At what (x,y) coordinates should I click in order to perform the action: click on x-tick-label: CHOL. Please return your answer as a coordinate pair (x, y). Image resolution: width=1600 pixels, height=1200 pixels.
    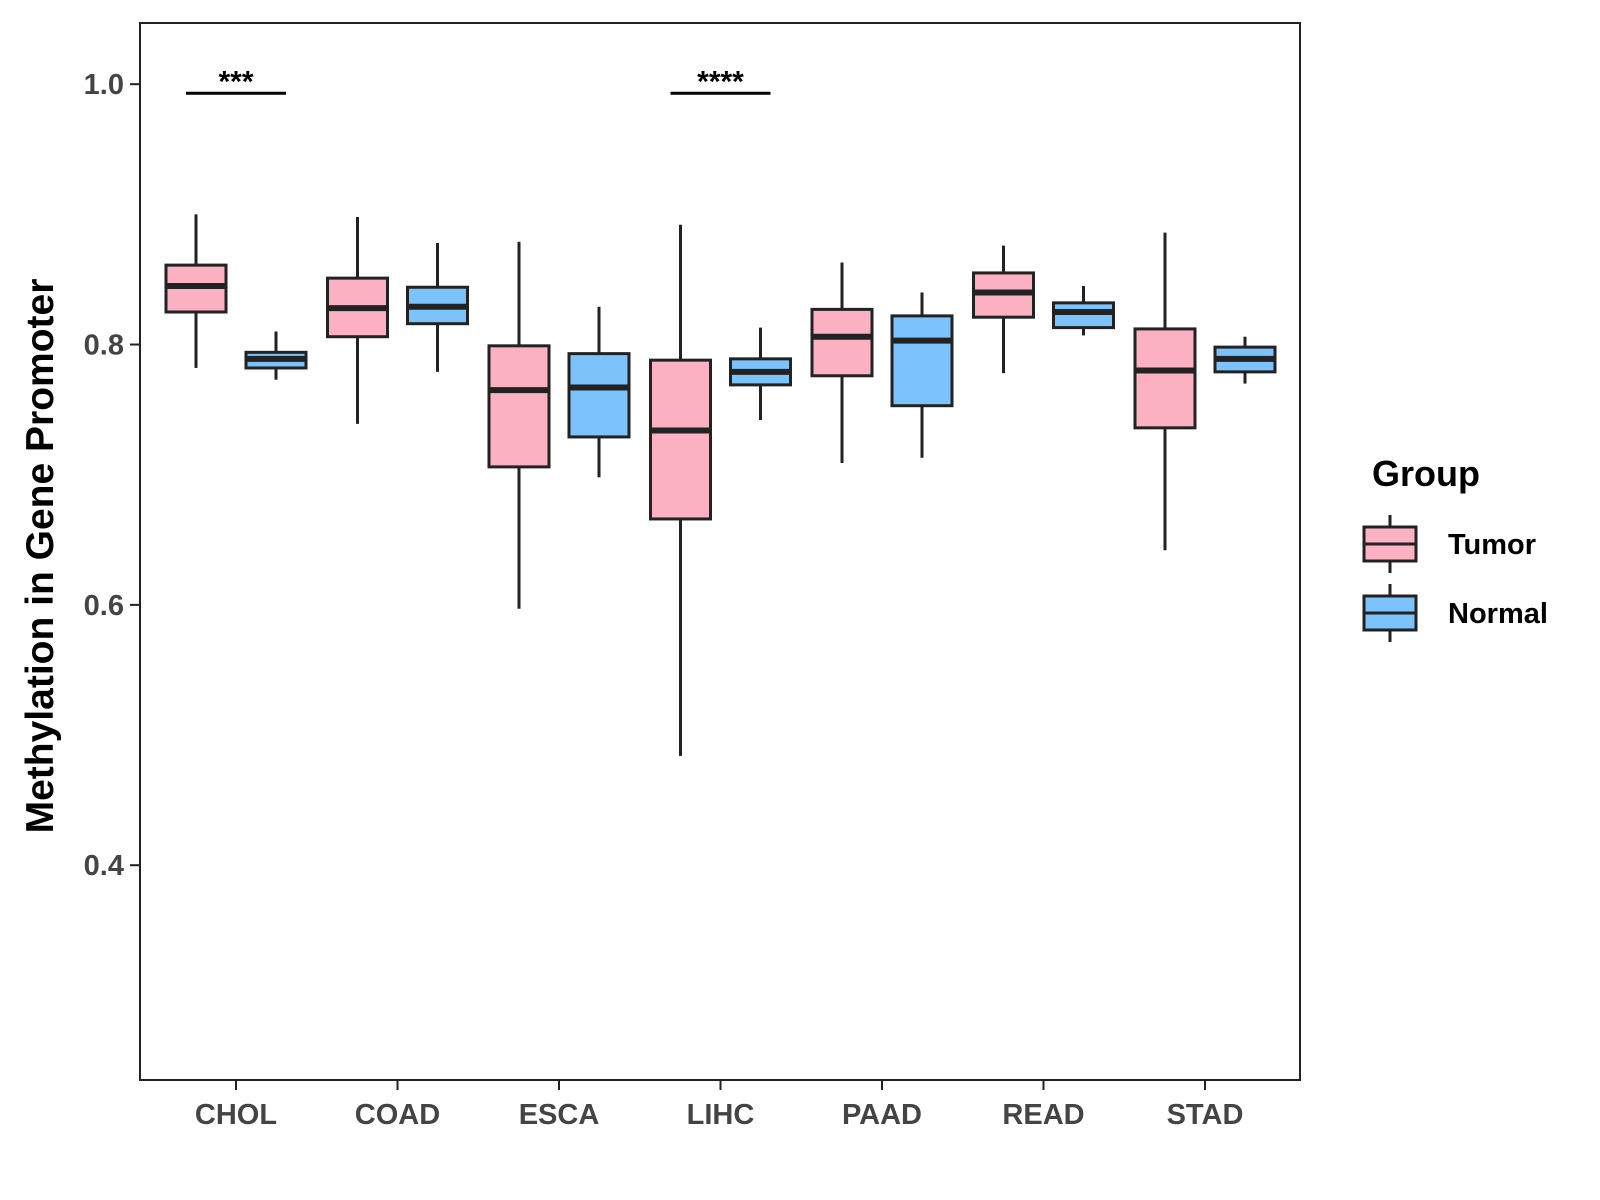
    Looking at the image, I should click on (236, 1115).